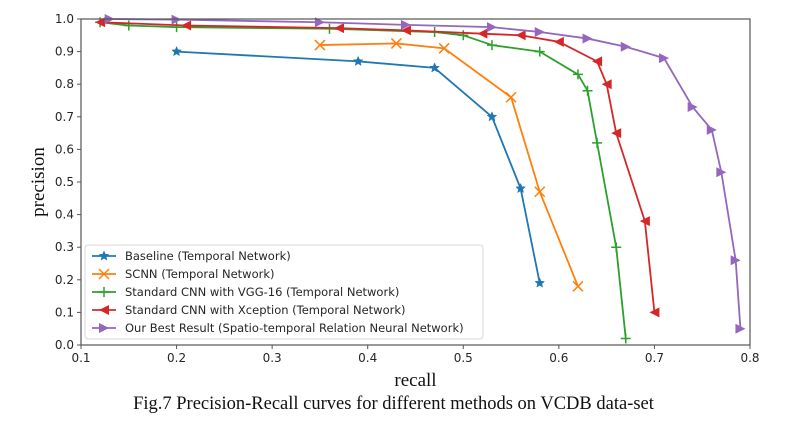 The width and height of the screenshot is (787, 432). Describe the element at coordinates (64, 345) in the screenshot. I see `y-tick-label: 0.0` at that location.